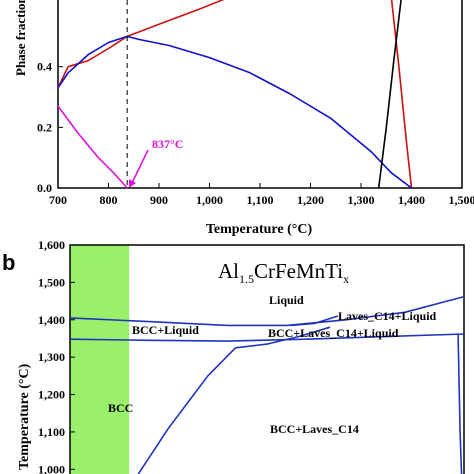  I want to click on a-x-tick-label: 1,200, so click(310, 200).